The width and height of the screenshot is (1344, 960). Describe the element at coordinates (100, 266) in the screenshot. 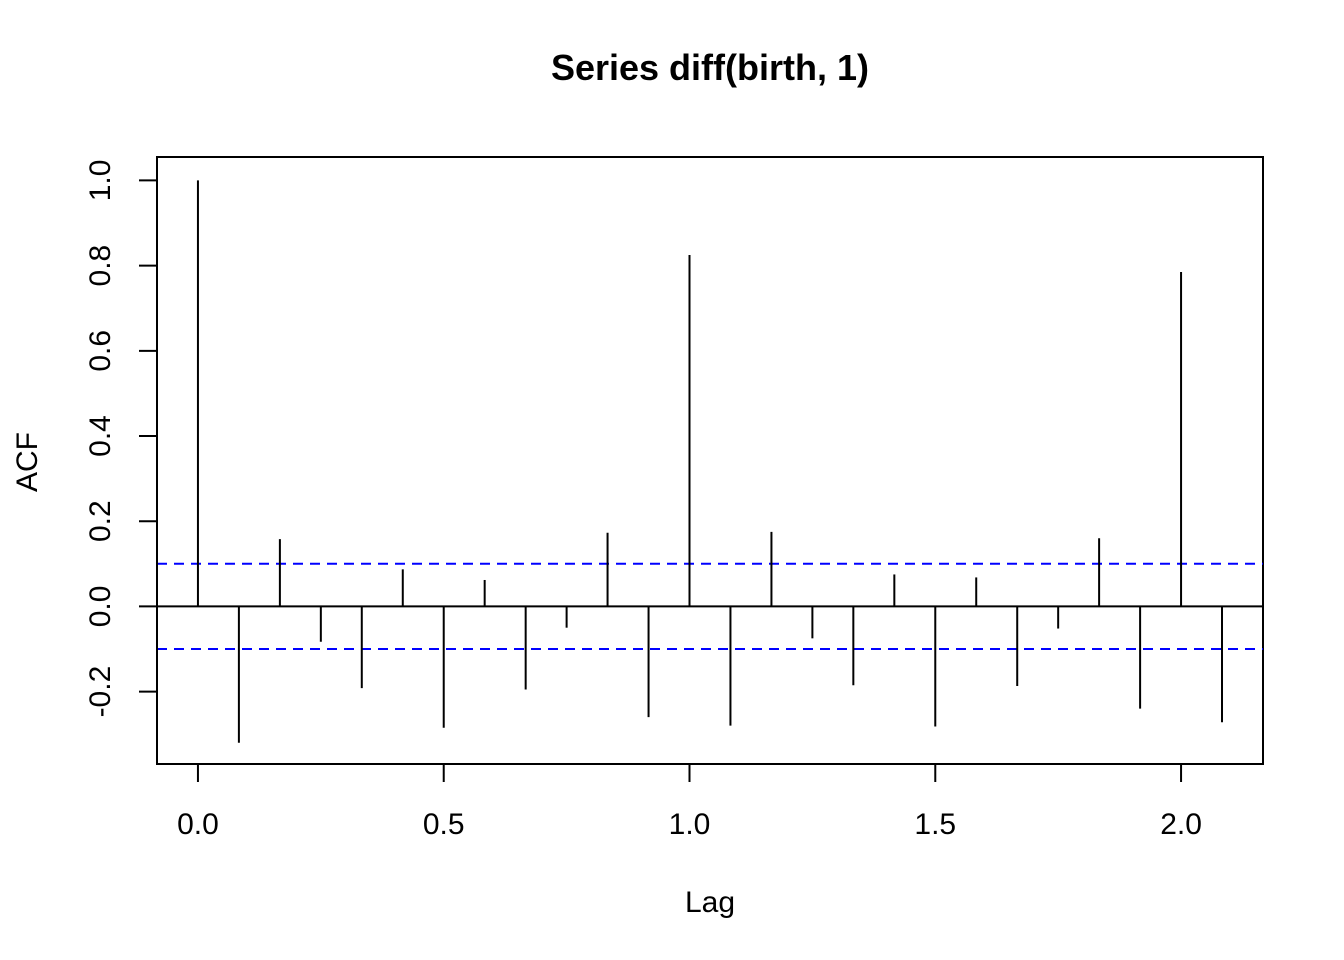

I see `y-tick-label: 0.8` at that location.